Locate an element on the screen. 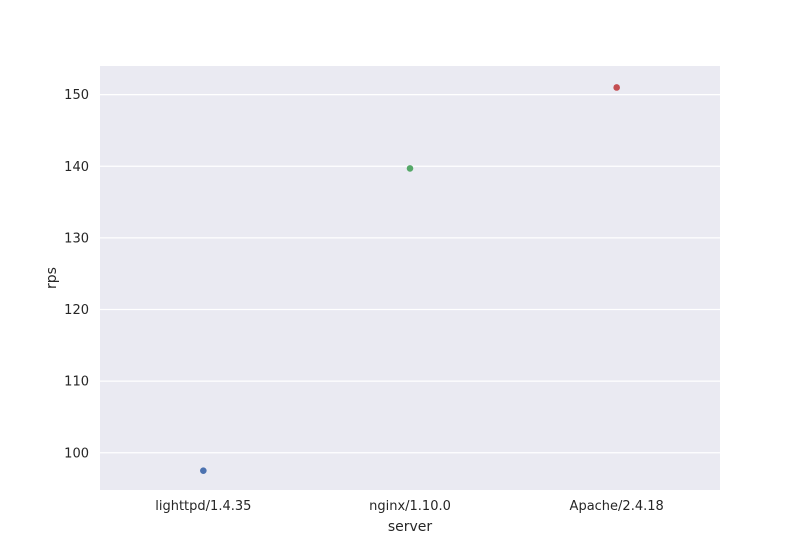  y-tick-labels: 100 110 120 130 140 150 is located at coordinates (76, 274).